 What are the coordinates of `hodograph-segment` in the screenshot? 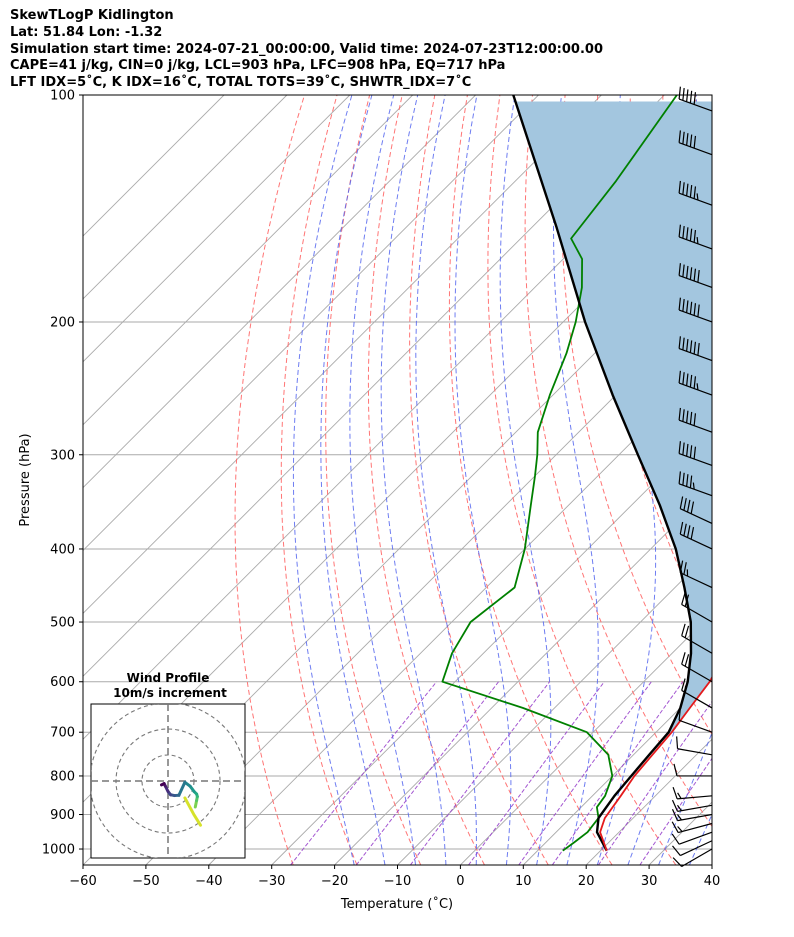 It's located at (182, 788).